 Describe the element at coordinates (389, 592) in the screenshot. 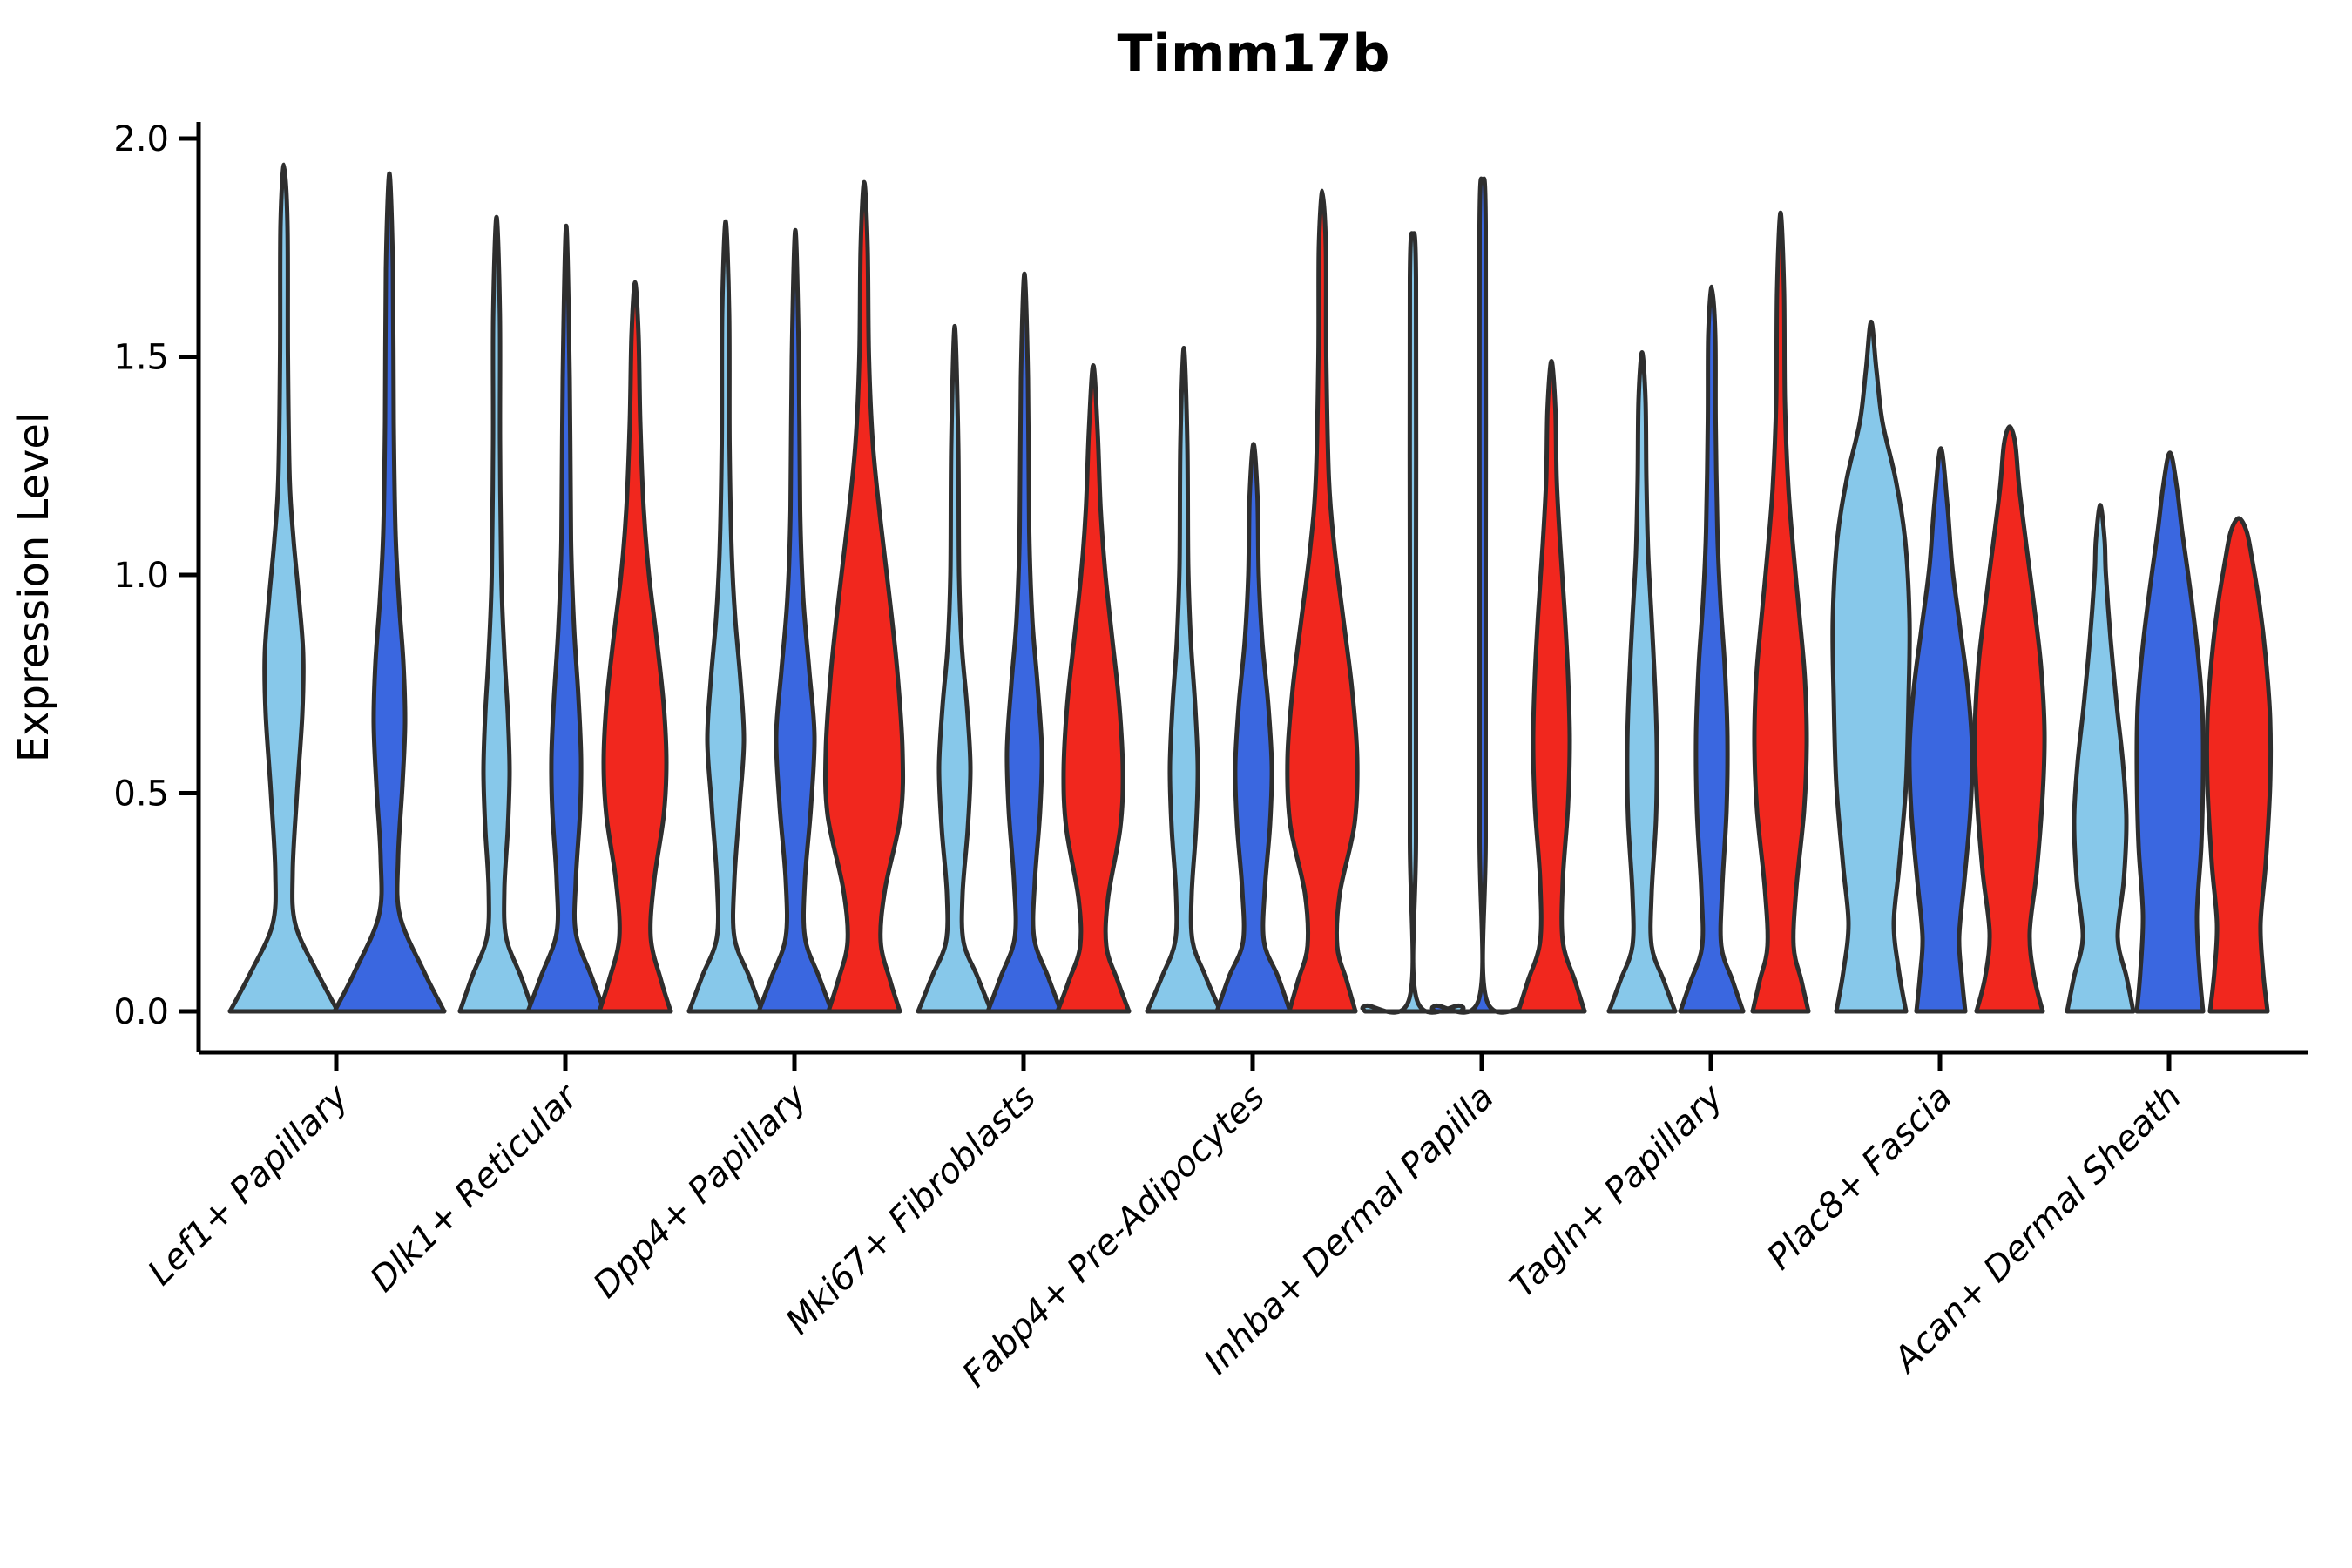

I see `violin-lef1-dark_blue` at that location.